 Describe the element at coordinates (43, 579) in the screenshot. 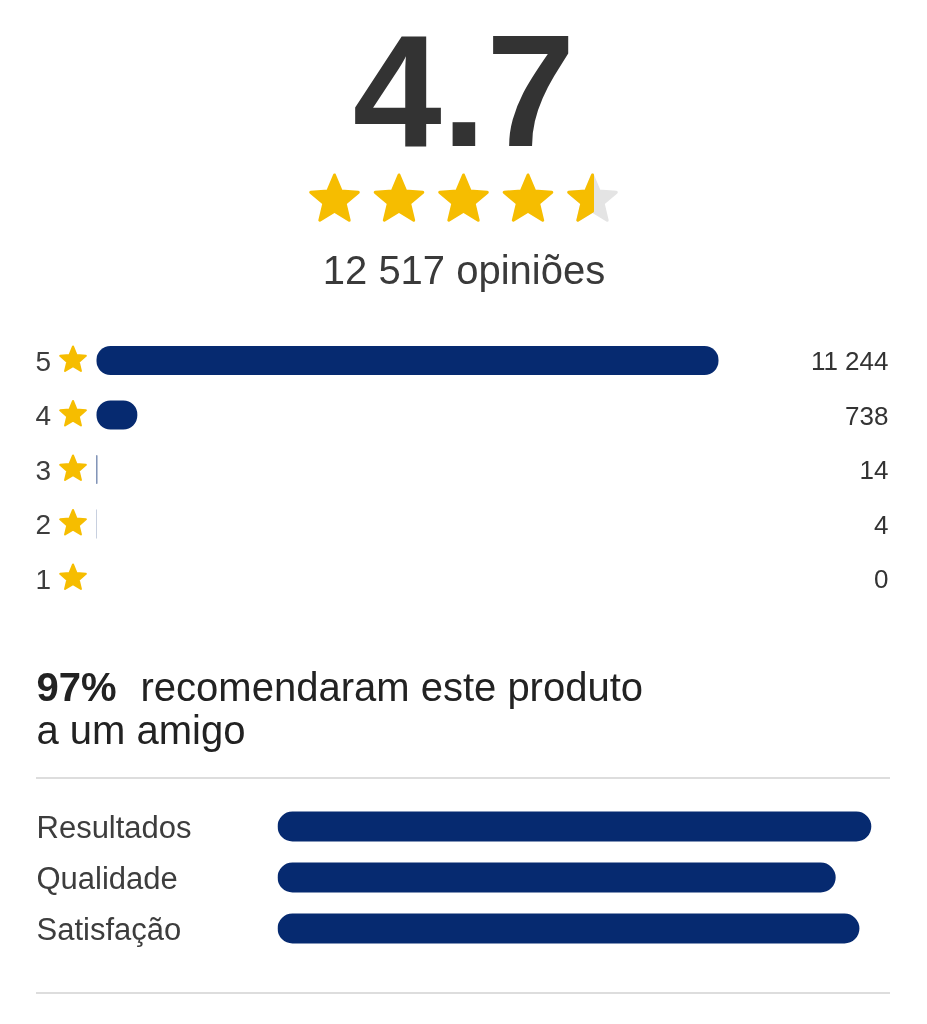

I see `y-tick-label: 1` at that location.